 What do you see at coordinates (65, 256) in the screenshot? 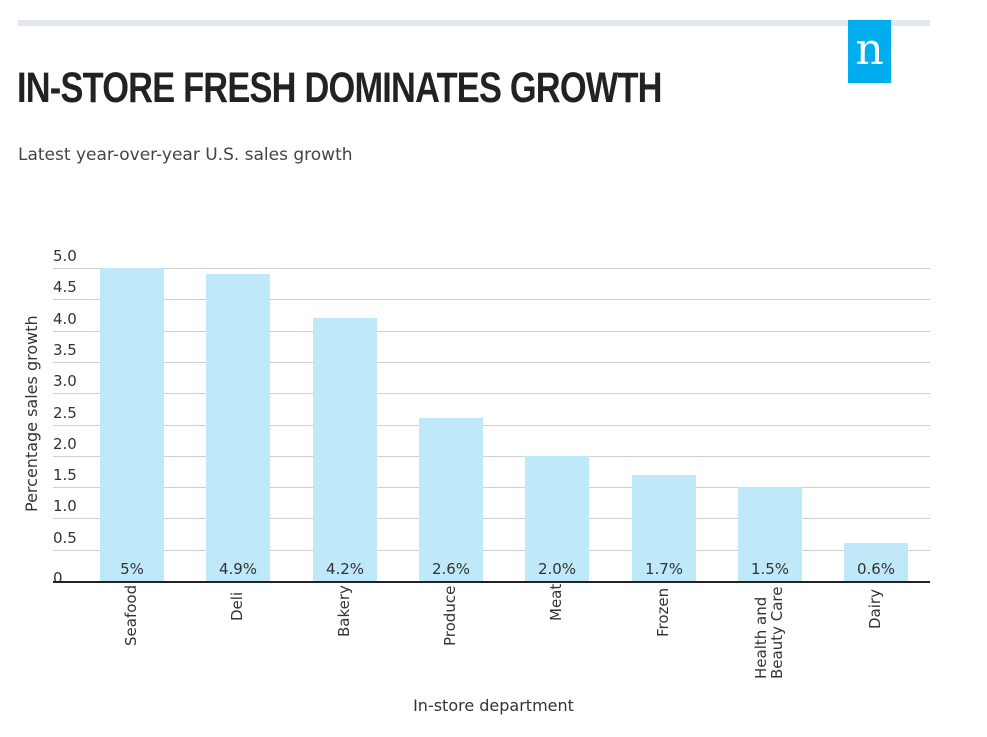
I see `y-tick-label: 5.0` at bounding box center [65, 256].